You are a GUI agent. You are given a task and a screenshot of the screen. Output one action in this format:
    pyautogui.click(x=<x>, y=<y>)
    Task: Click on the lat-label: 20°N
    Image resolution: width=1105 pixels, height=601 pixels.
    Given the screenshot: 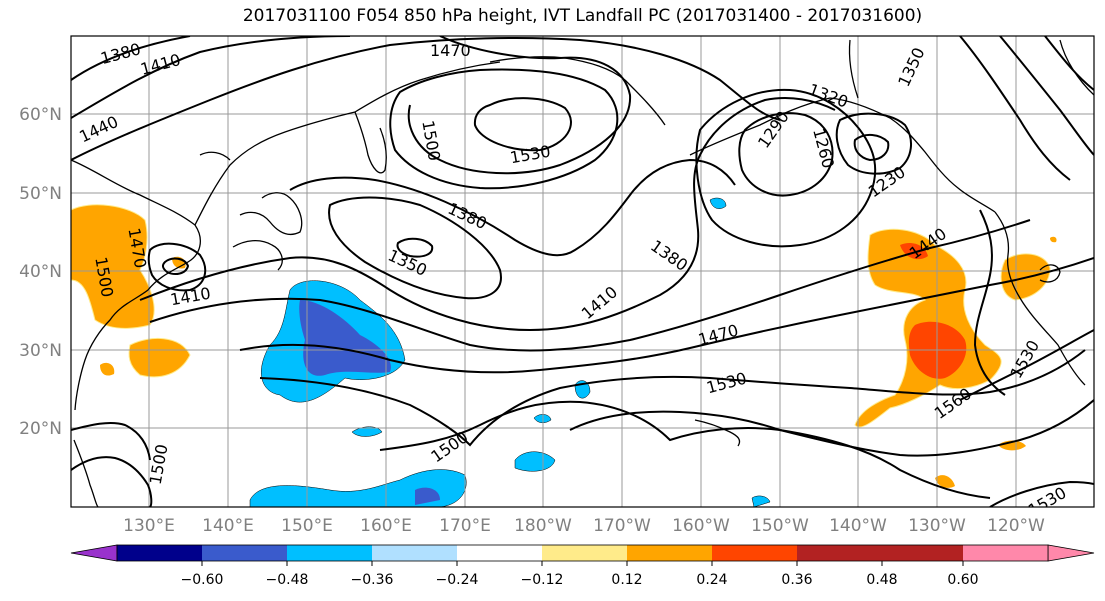 What is the action you would take?
    pyautogui.click(x=40, y=429)
    